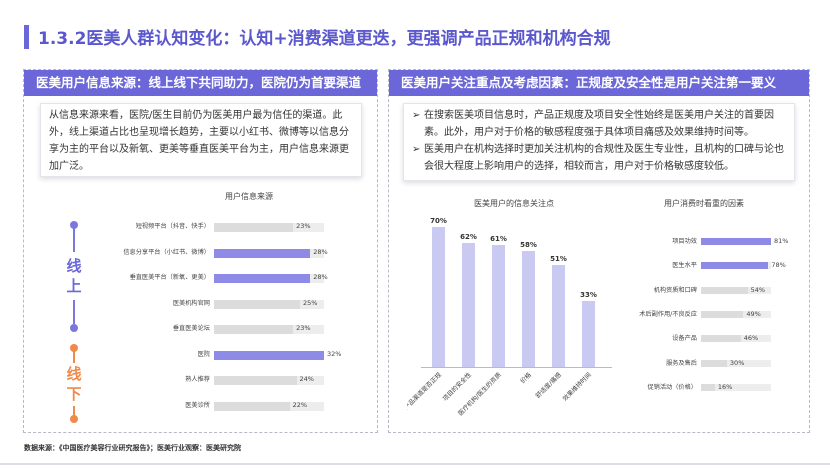 This screenshot has height=468, width=830. What do you see at coordinates (300, 404) in the screenshot?
I see `bar-value-label: 22%` at bounding box center [300, 404].